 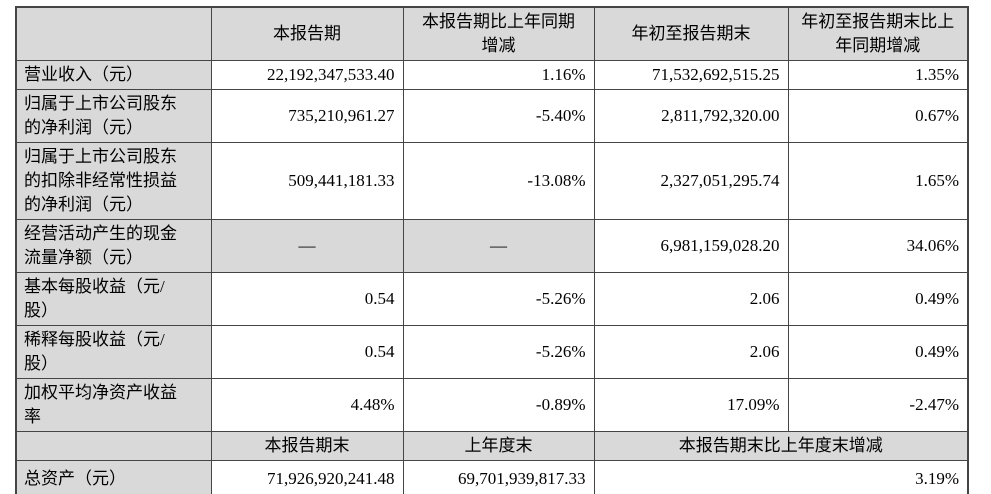 I want to click on cell-roe-ytd: 17.09%, so click(x=691, y=405).